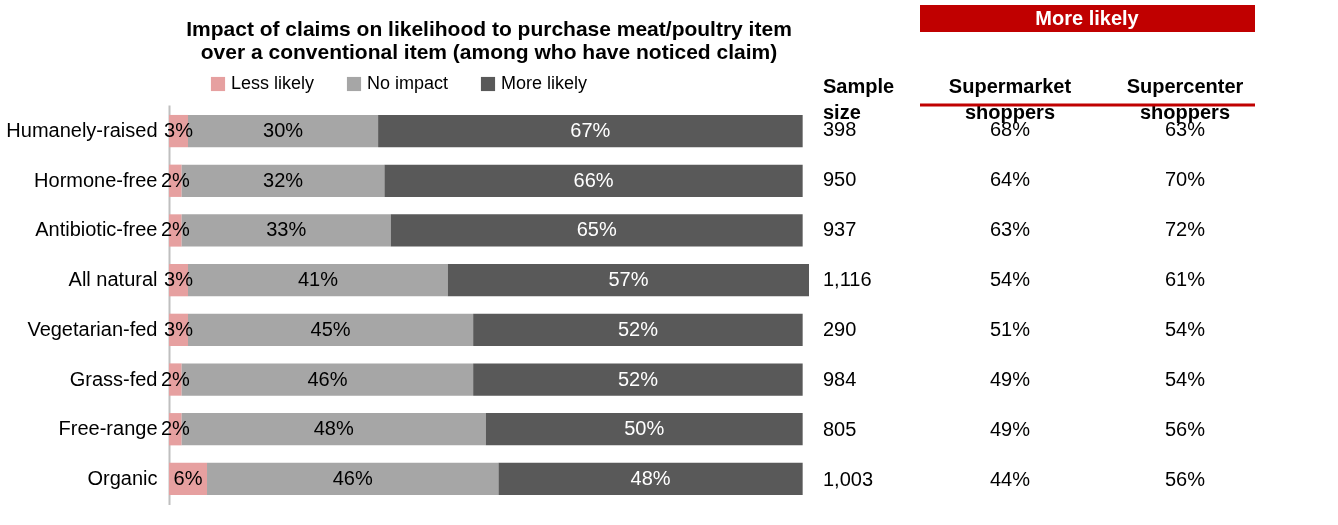  What do you see at coordinates (96, 179) in the screenshot?
I see `y-tick-label: Hormone-free` at bounding box center [96, 179].